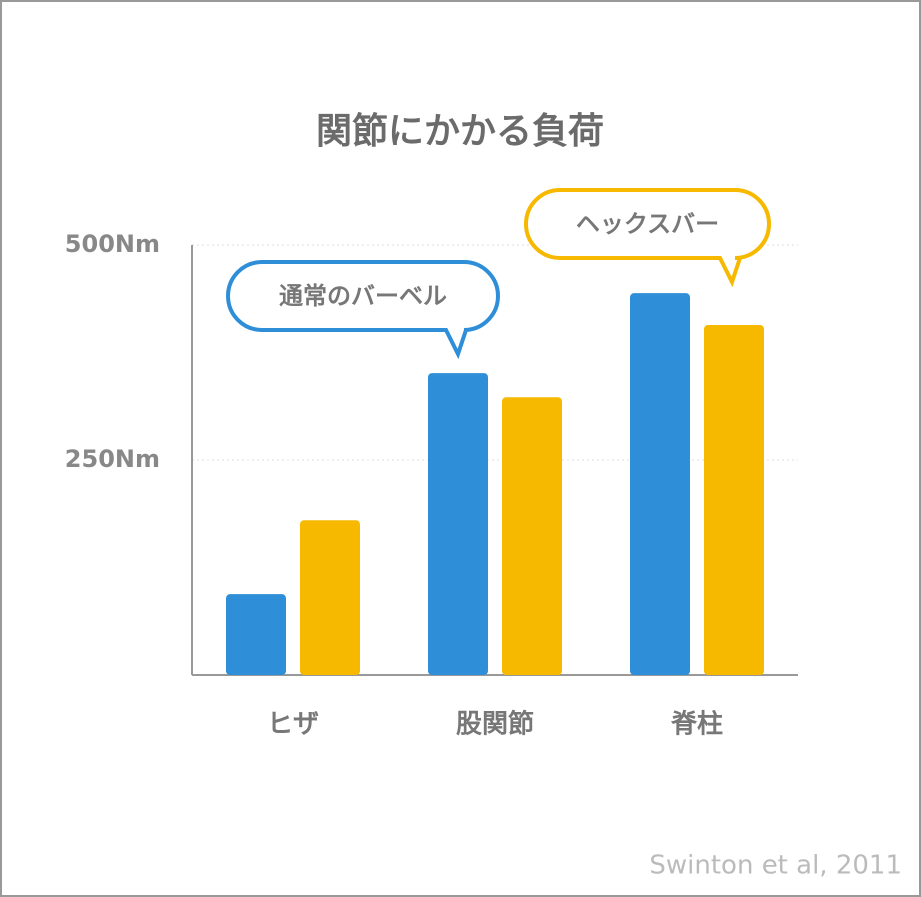  What do you see at coordinates (460, 131) in the screenshot?
I see `chart-title: 関節にかかる負荷` at bounding box center [460, 131].